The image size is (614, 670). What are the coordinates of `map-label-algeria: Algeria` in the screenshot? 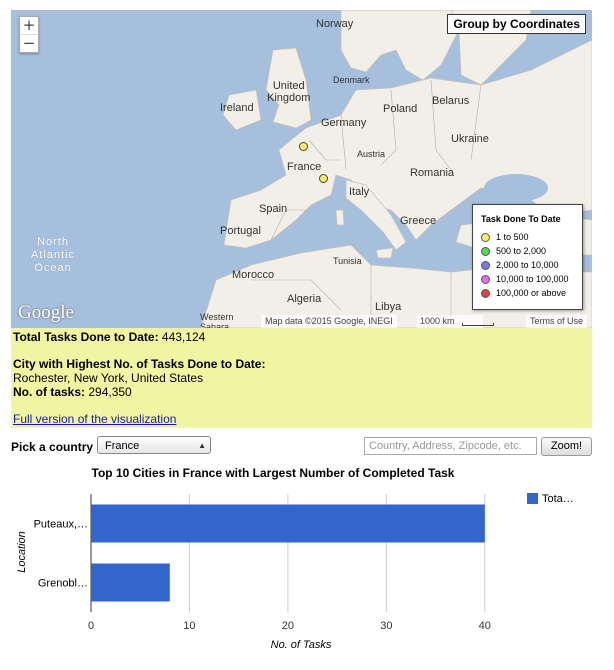 It's located at (304, 299).